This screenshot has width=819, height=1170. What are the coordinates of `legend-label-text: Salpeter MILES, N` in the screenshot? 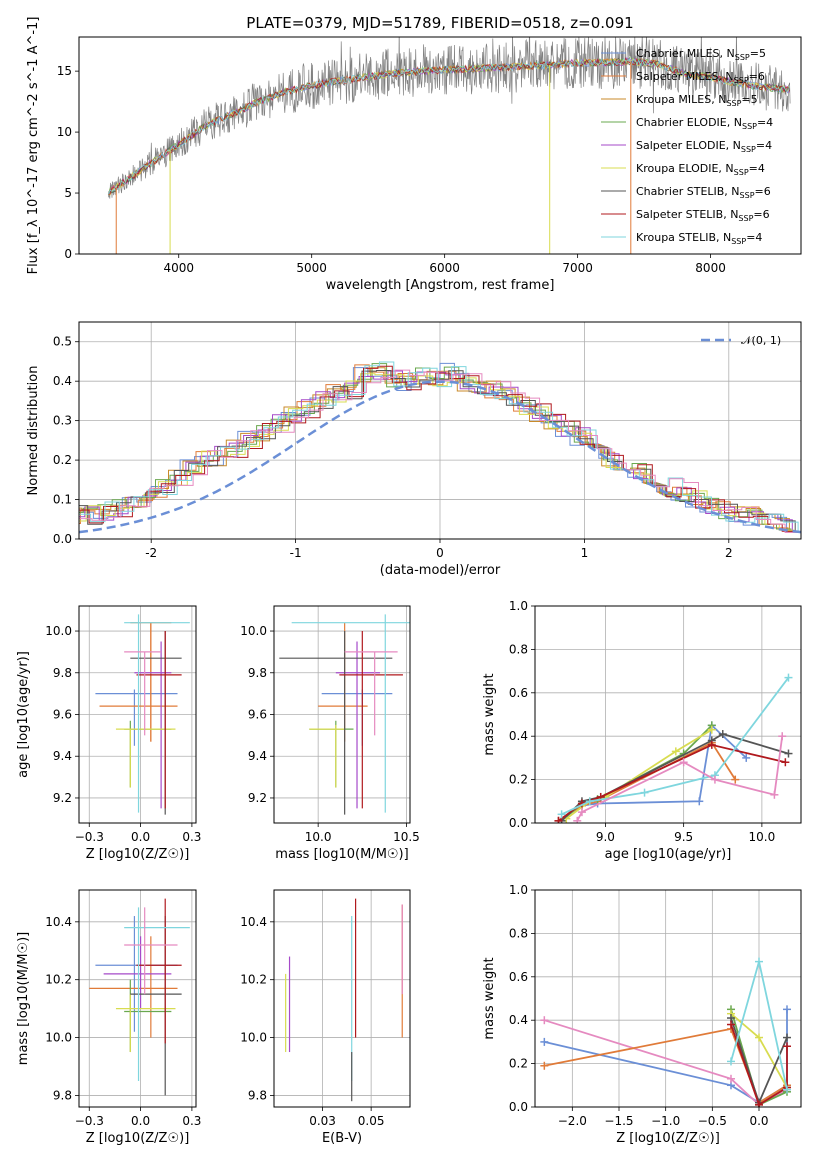 It's located at (685, 76).